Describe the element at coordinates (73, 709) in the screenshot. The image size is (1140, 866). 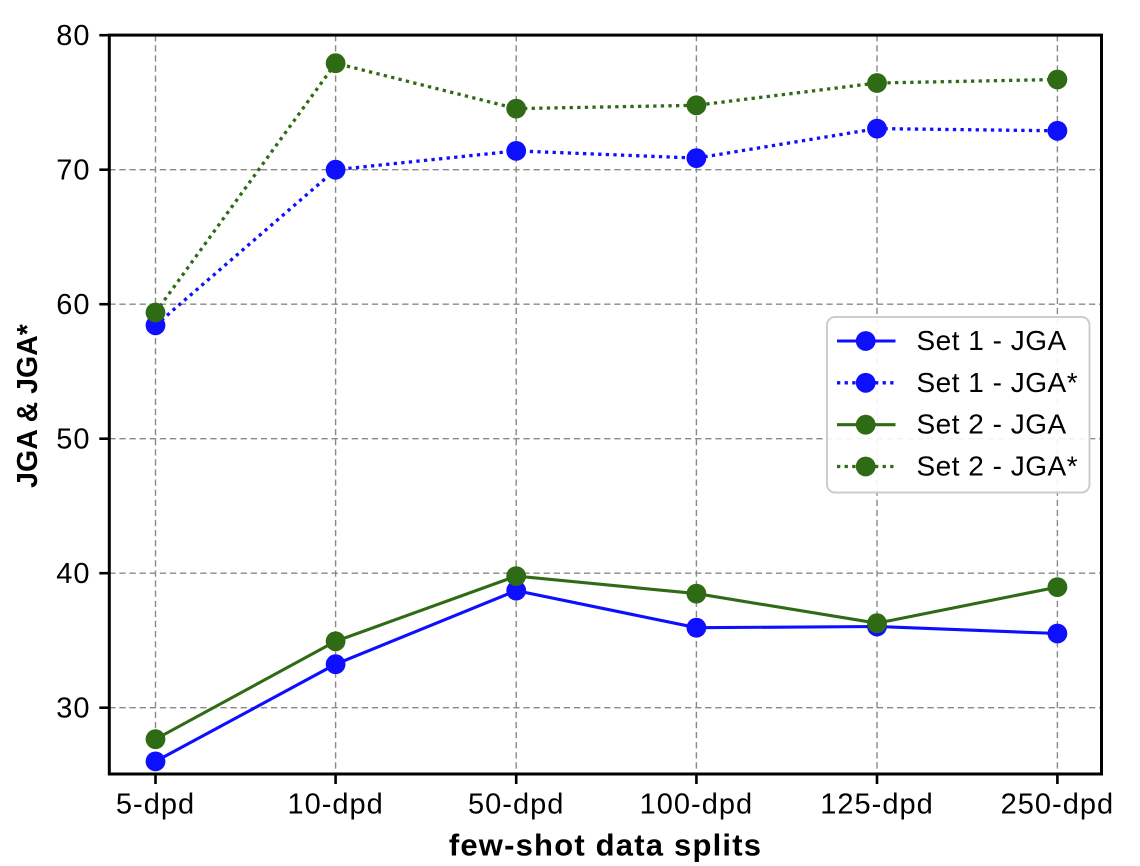
I see `svg-text: 30` at that location.